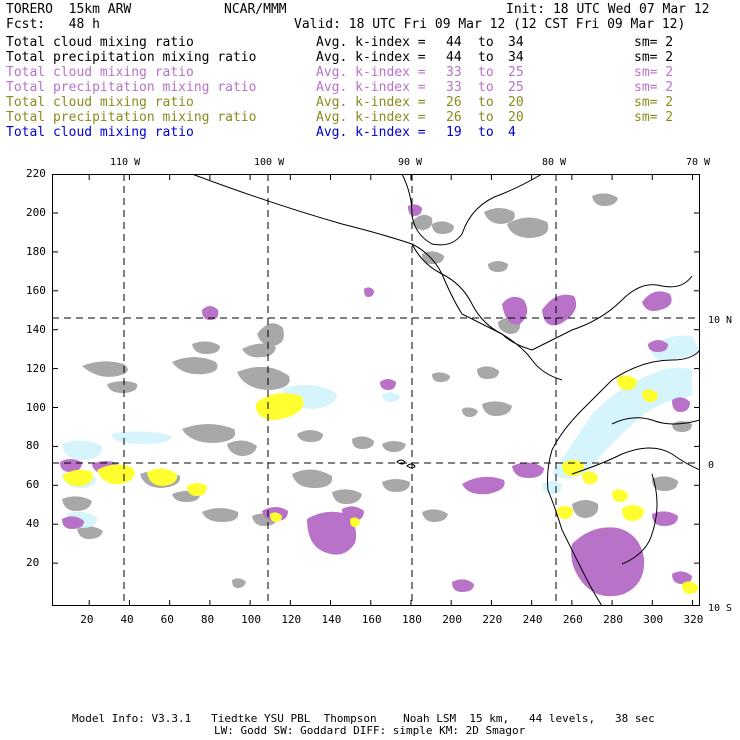 This screenshot has width=740, height=740. I want to click on y-tick-label: 60, so click(33, 485).